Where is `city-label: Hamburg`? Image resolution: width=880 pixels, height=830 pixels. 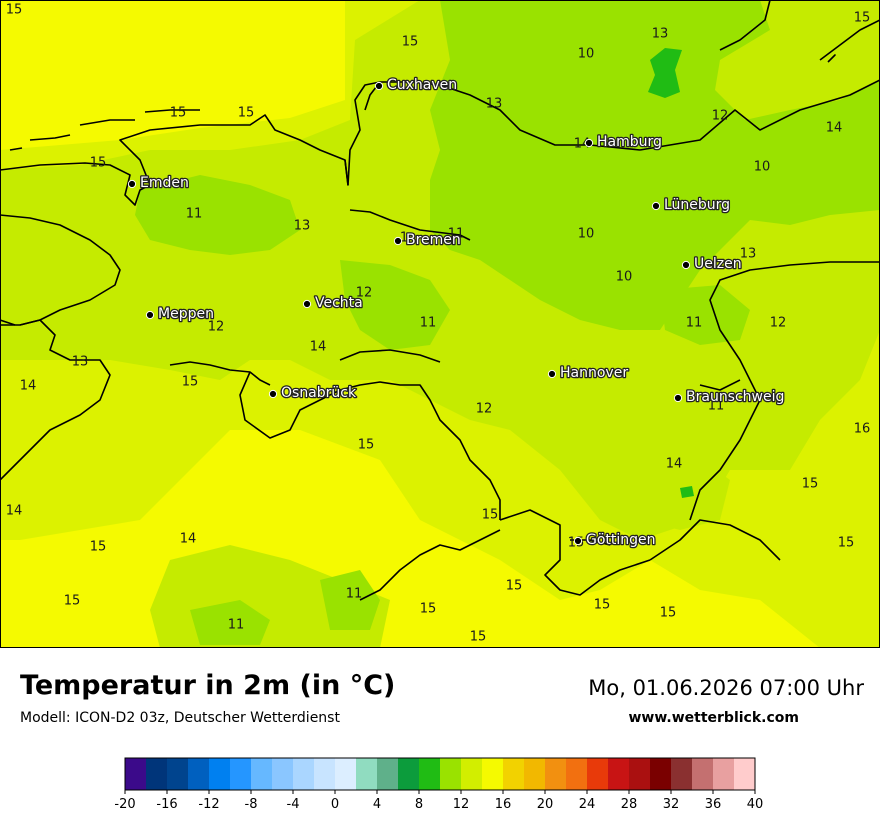 city-label: Hamburg is located at coordinates (629, 142).